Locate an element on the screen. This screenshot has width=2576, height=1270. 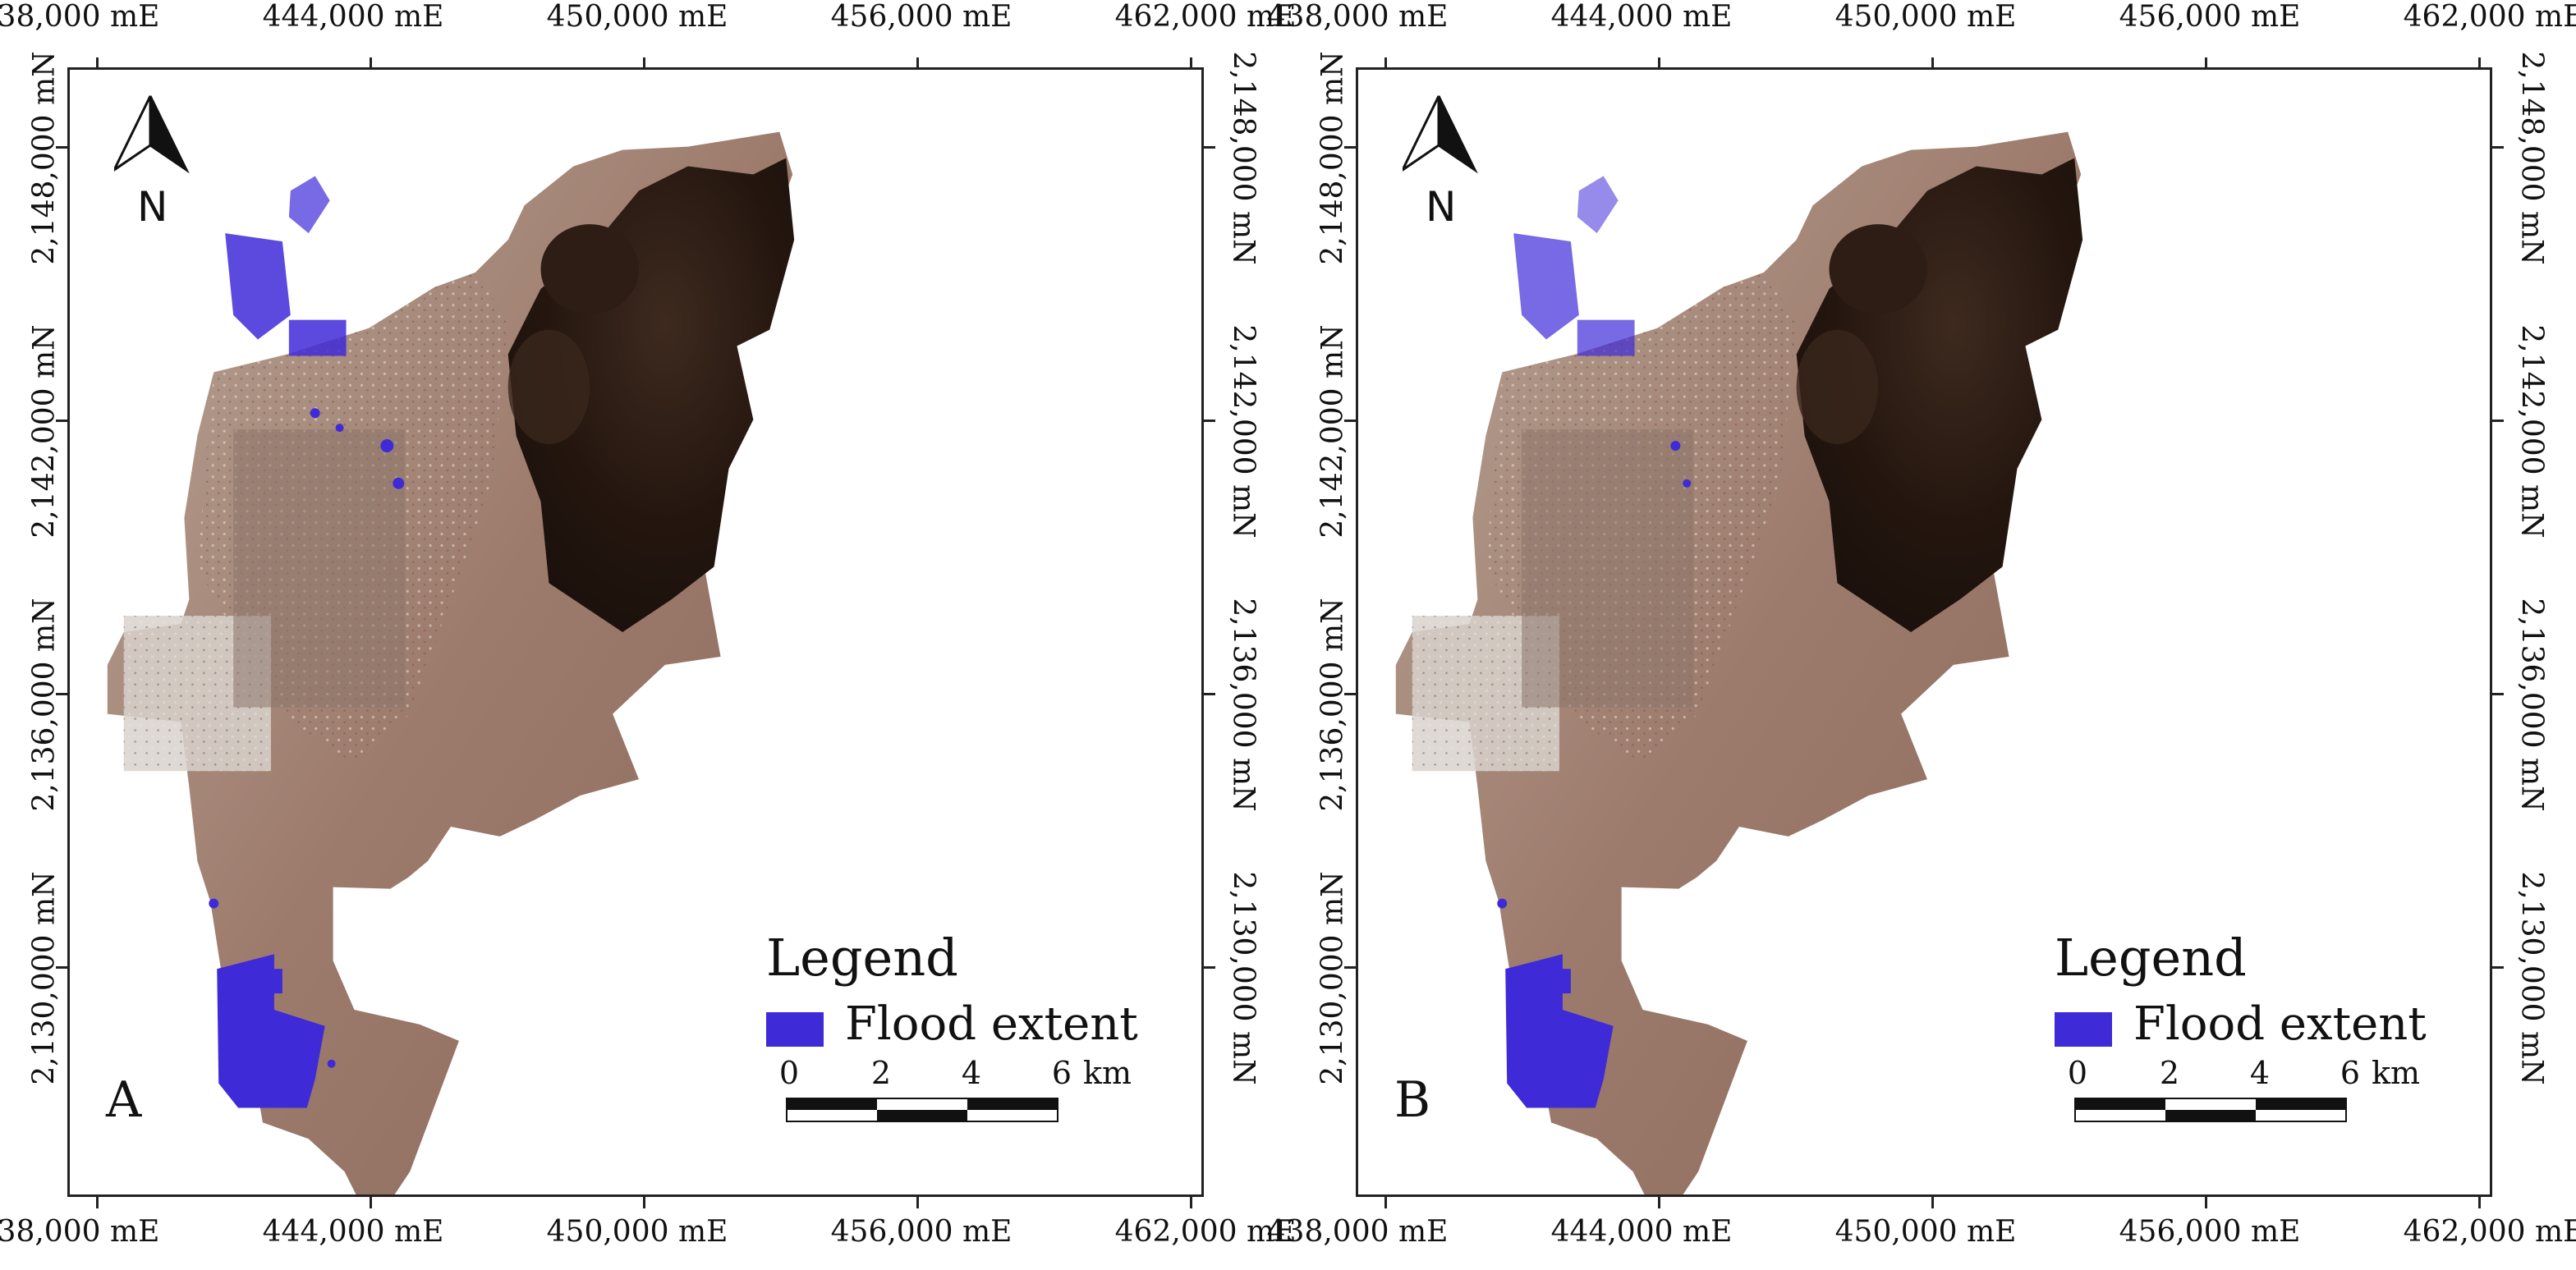
y-axis-label-right: 2,130,000 mN is located at coordinates (2531, 978).